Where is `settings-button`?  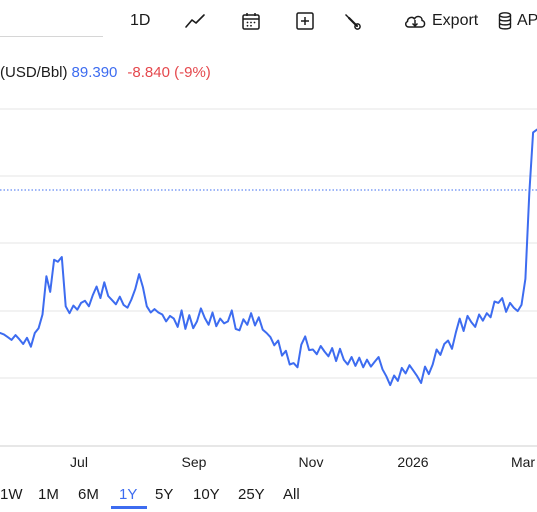 settings-button is located at coordinates (352, 21).